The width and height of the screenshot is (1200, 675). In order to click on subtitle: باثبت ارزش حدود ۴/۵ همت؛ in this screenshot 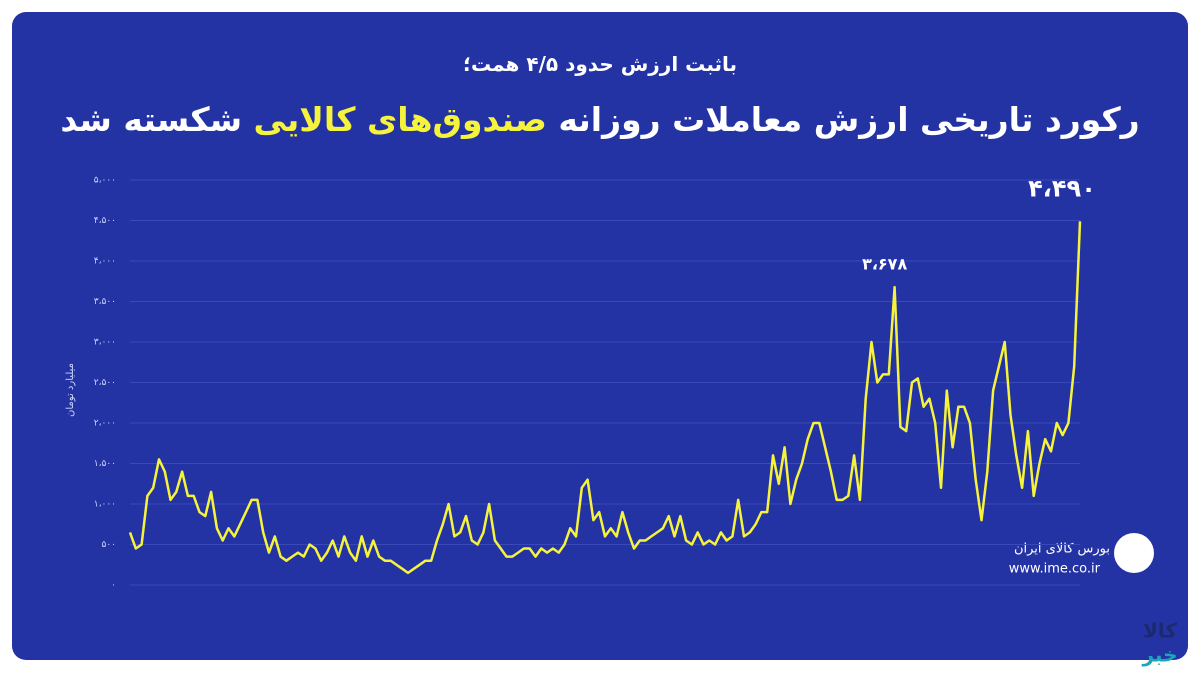, I will do `click(600, 64)`.